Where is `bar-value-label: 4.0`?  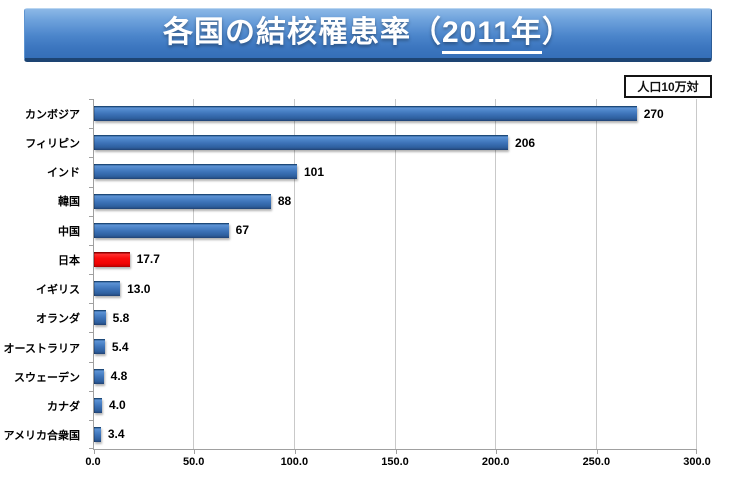
bar-value-label: 4.0 is located at coordinates (117, 405).